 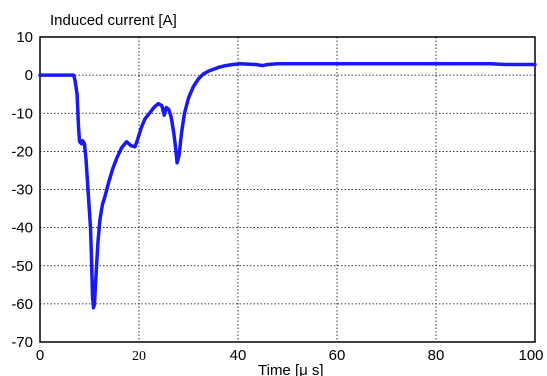 What do you see at coordinates (22, 304) in the screenshot?
I see `y-tick-label: -60` at bounding box center [22, 304].